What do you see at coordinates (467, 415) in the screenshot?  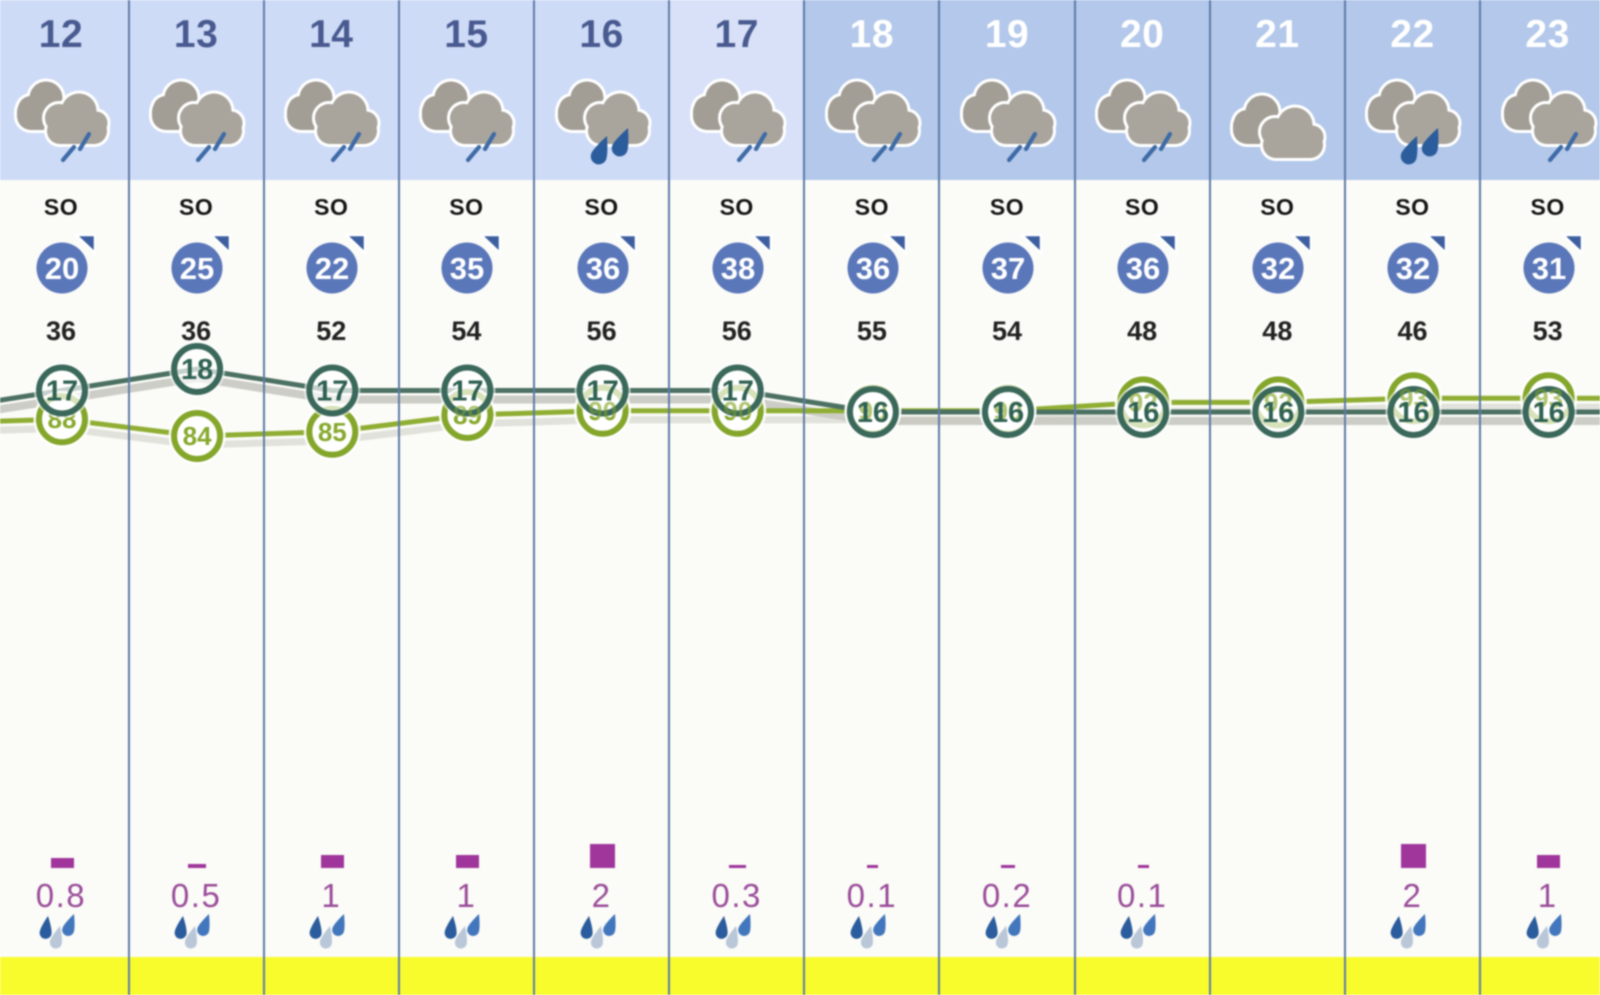 I see `svg-text: 89` at bounding box center [467, 415].